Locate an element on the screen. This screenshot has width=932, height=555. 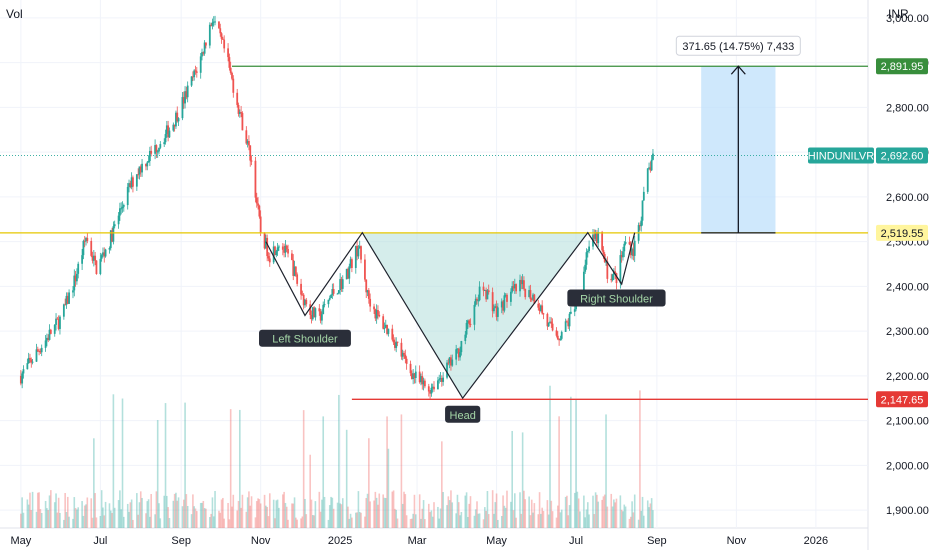
y-tick-label: 2,800.00 is located at coordinates (907, 108).